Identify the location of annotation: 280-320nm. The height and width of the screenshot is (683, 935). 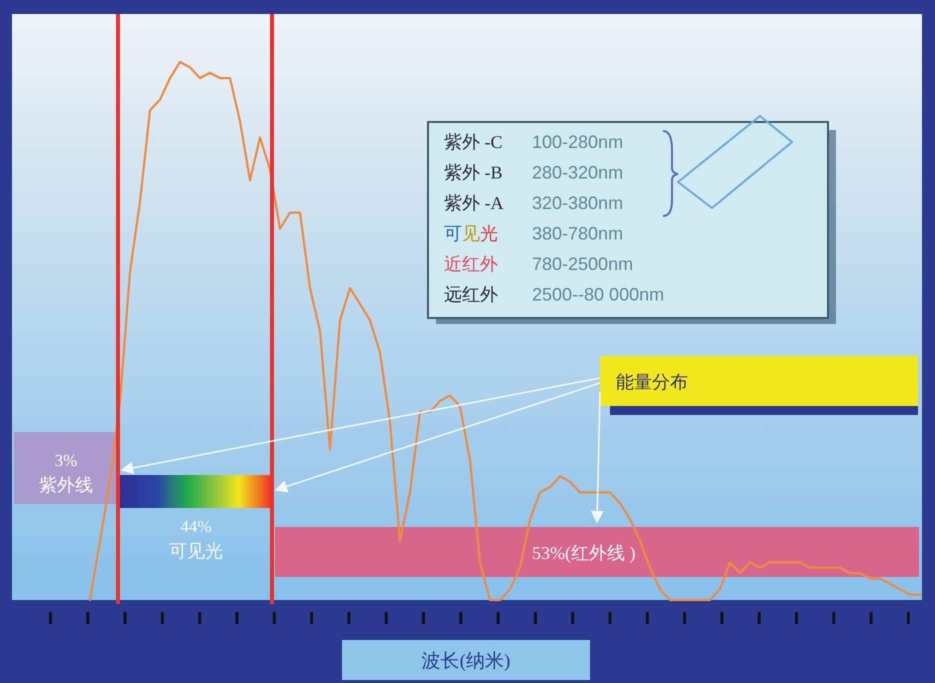
(578, 172).